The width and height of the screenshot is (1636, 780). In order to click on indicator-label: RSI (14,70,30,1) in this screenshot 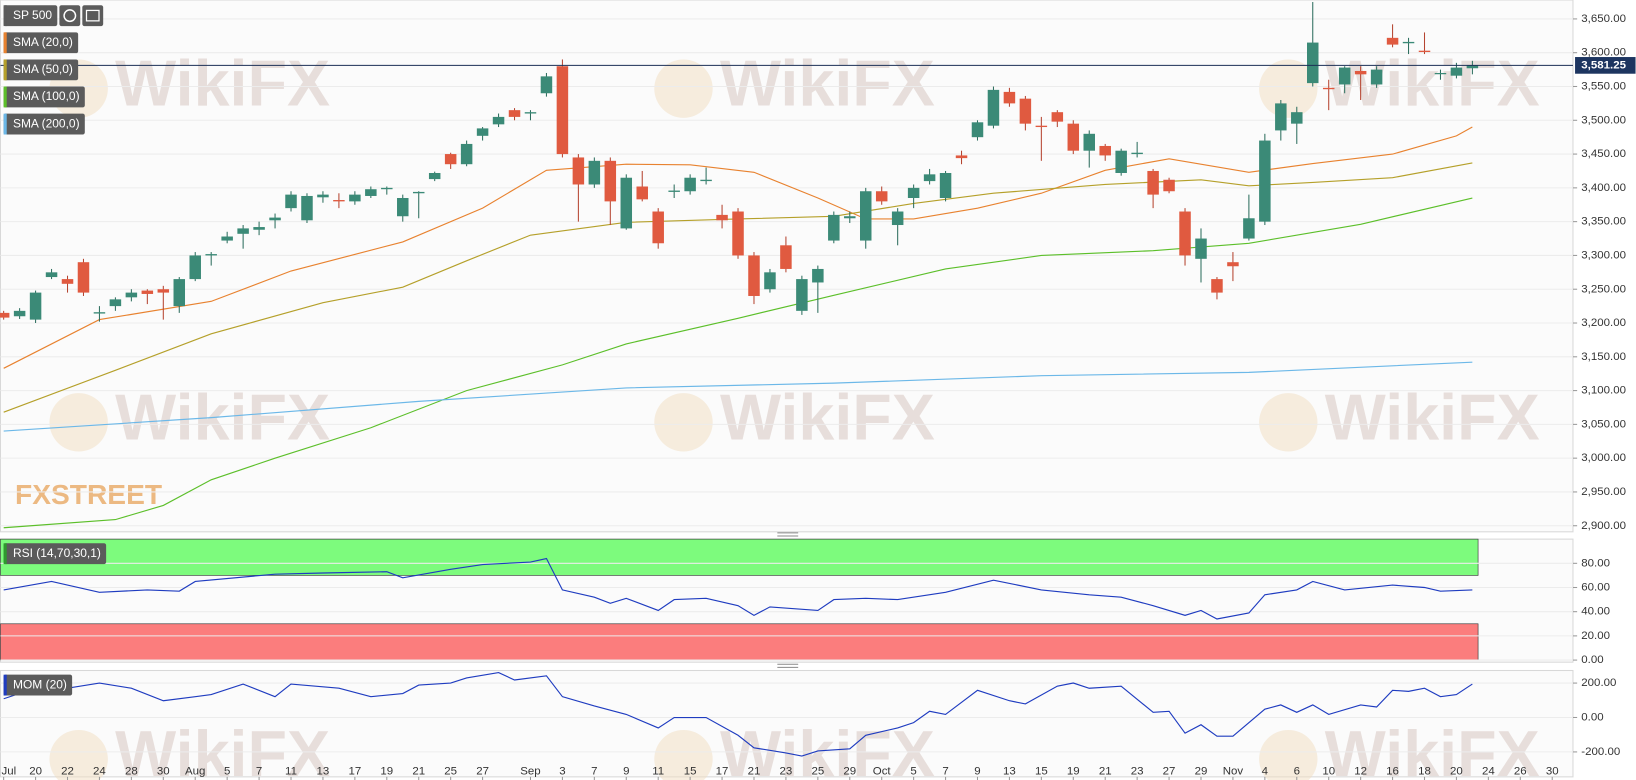, I will do `click(57, 553)`.